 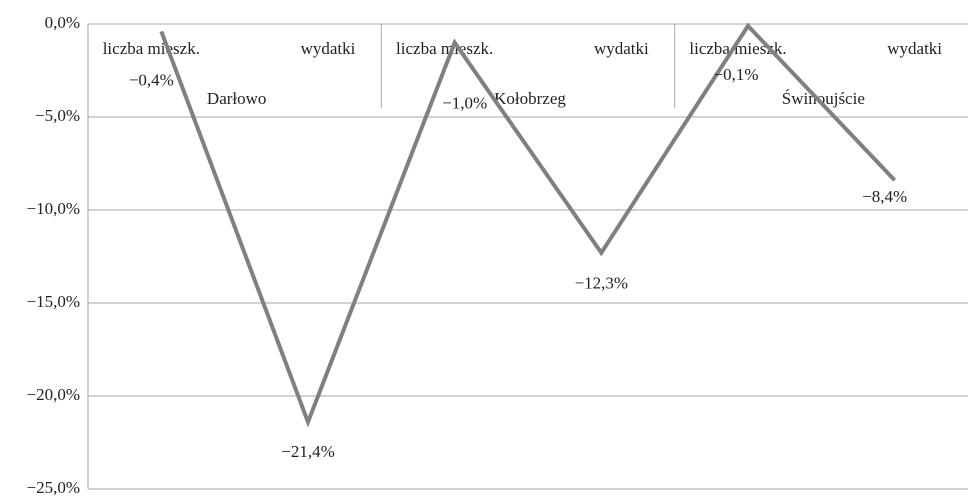 What do you see at coordinates (57, 115) in the screenshot?
I see `y-tick-label: −5,0%` at bounding box center [57, 115].